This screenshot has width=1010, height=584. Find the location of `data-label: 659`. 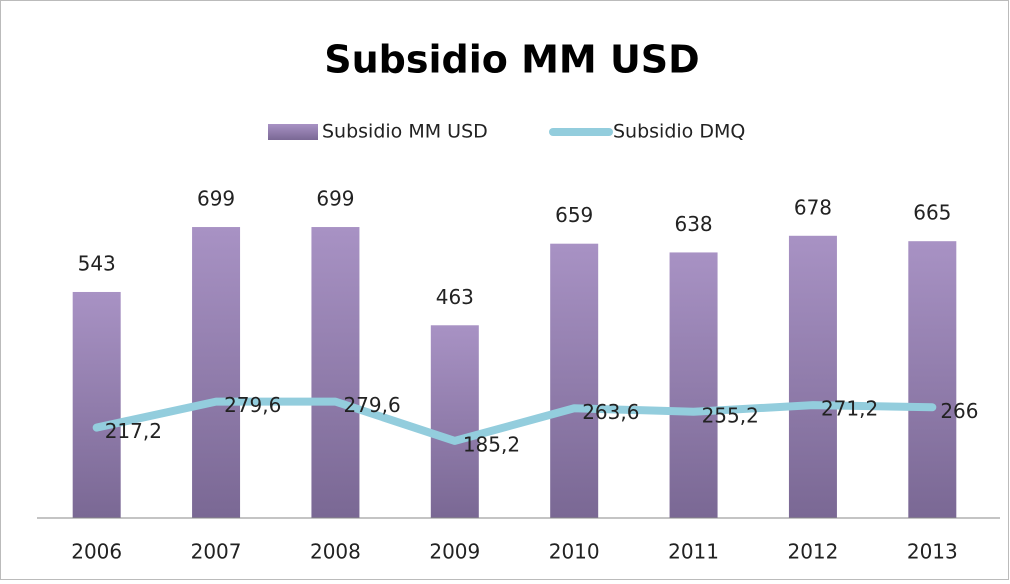

data-label: 659 is located at coordinates (574, 215).